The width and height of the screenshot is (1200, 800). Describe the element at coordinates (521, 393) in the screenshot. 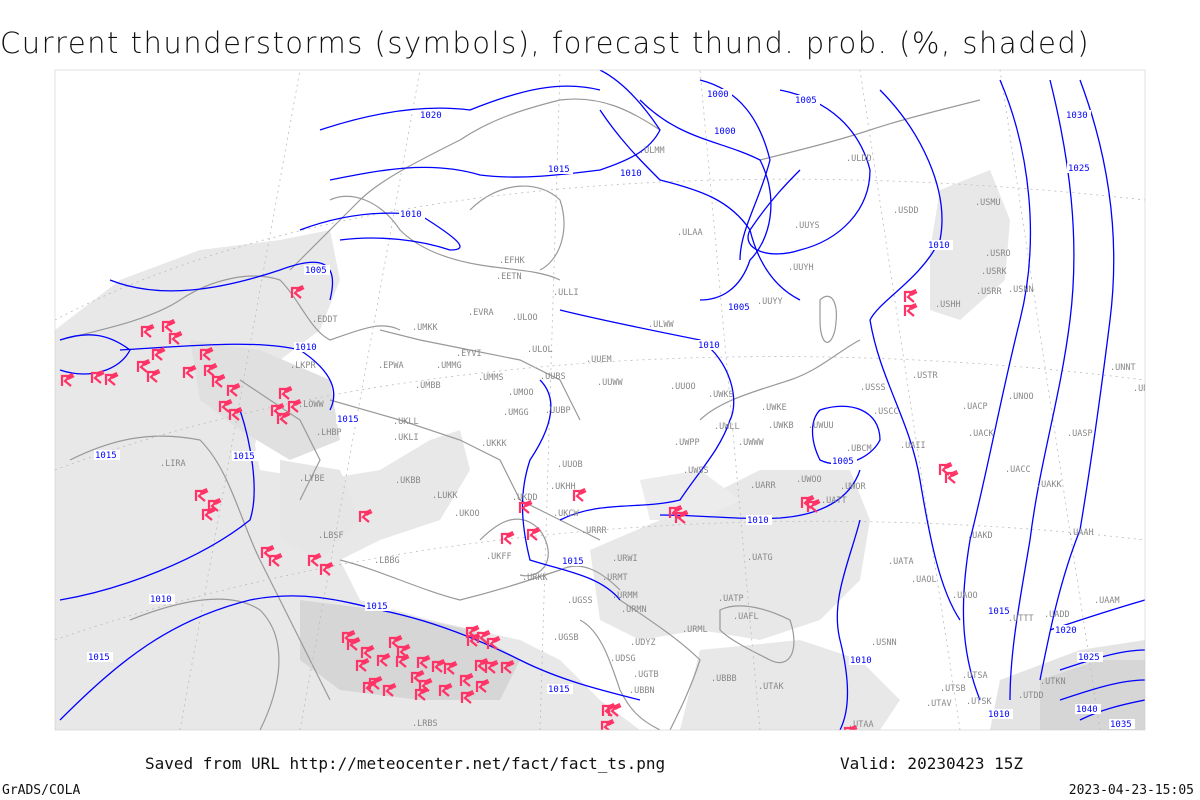

I see `station-label: .UMOO` at that location.